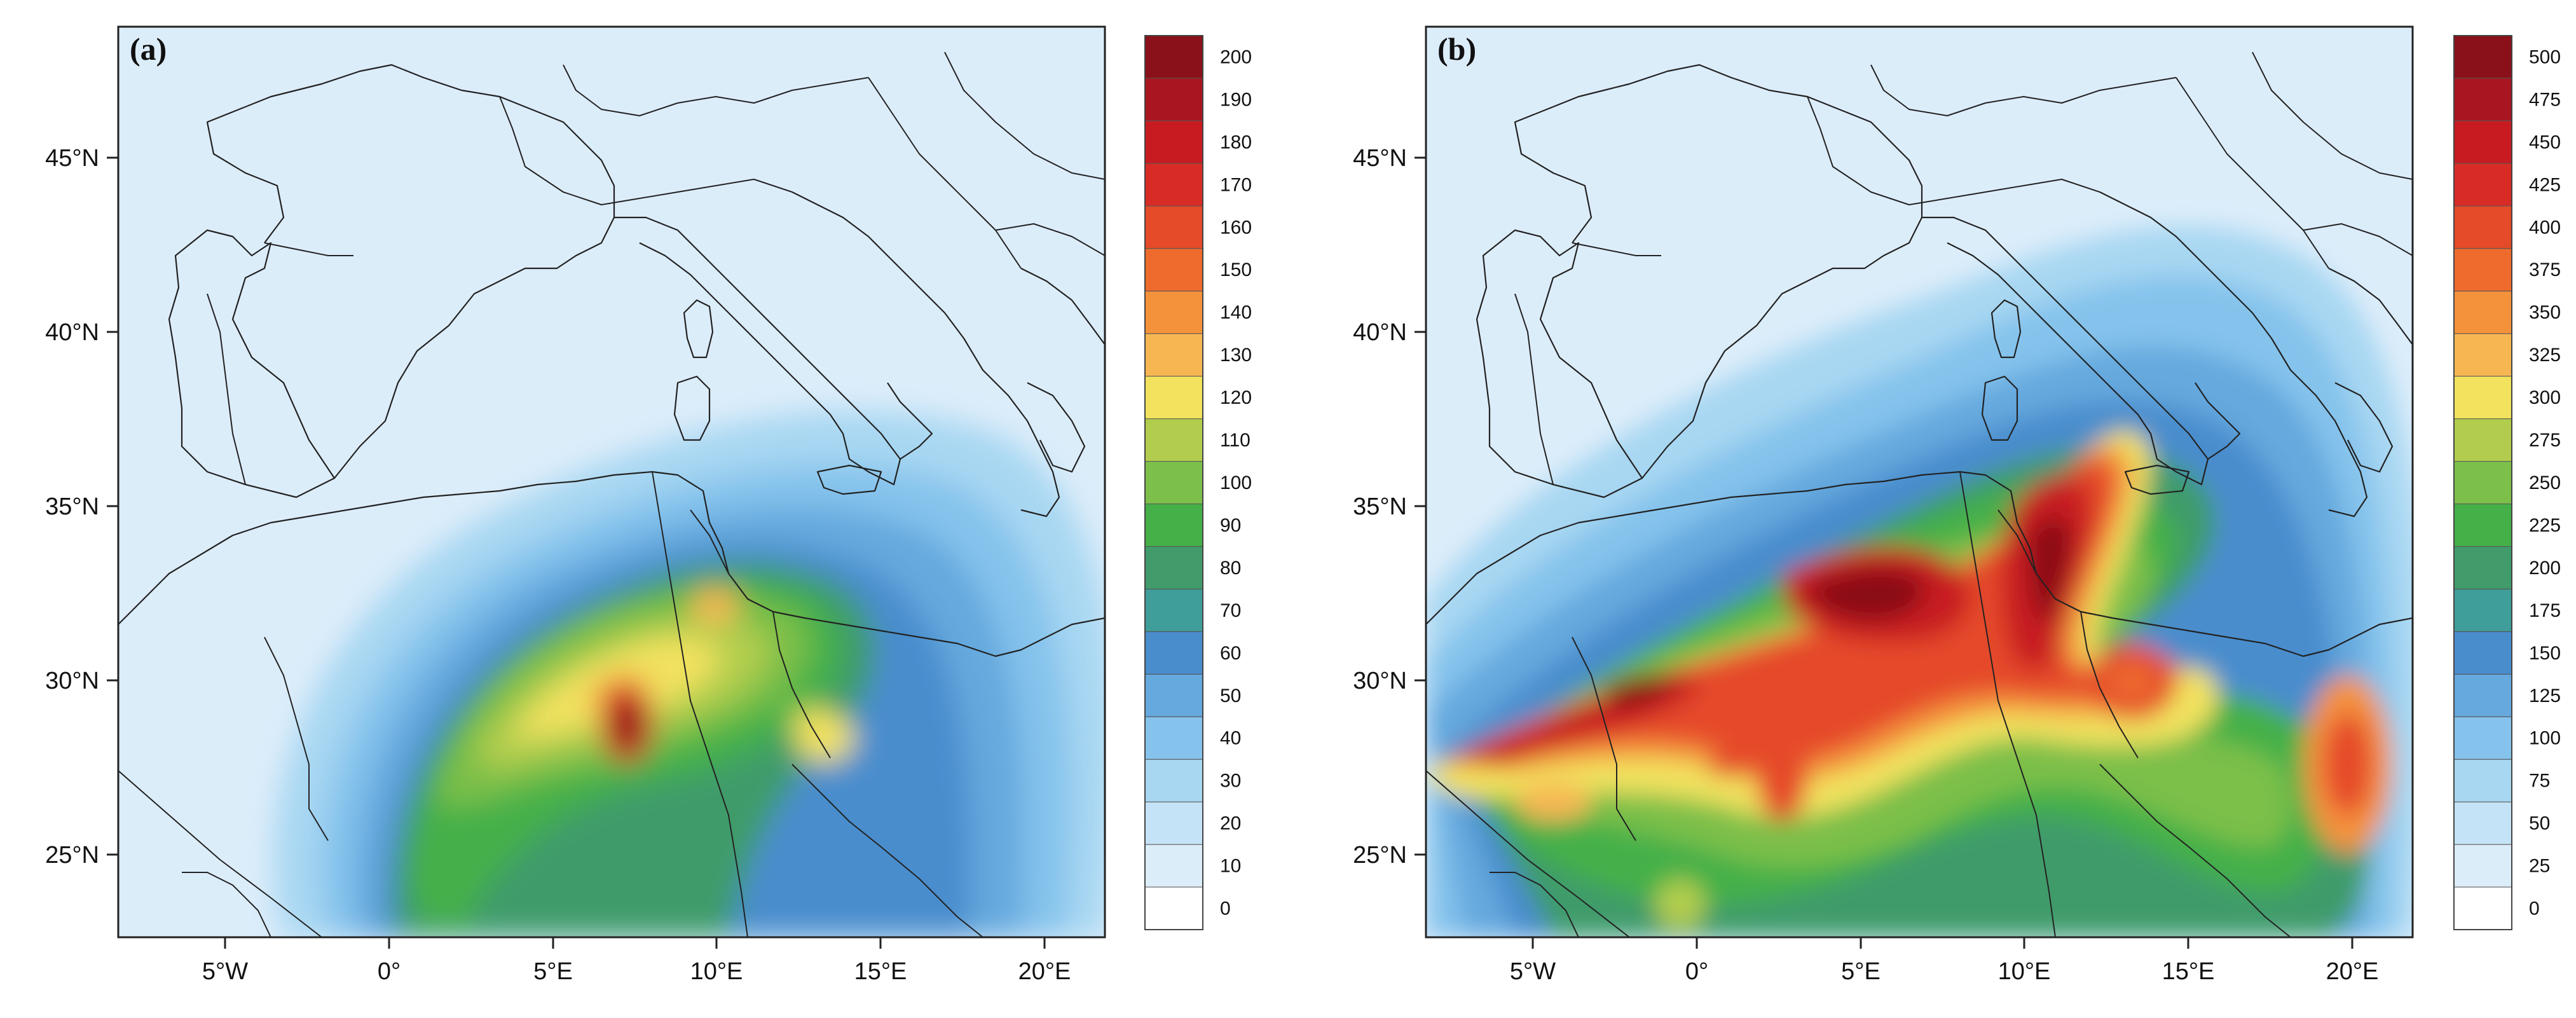 The height and width of the screenshot is (1018, 2576). I want to click on colorbar-label: 100, so click(2545, 738).